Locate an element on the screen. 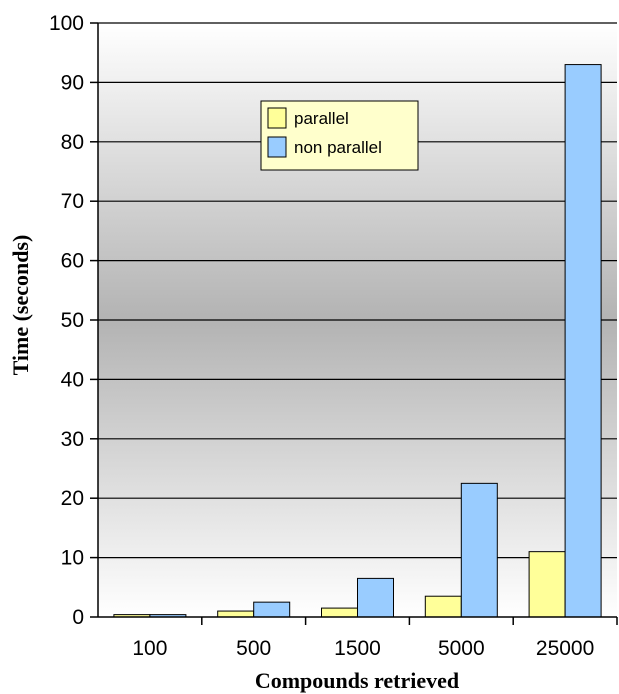  x-axis-title: Compounds retrieved is located at coordinates (357, 680).